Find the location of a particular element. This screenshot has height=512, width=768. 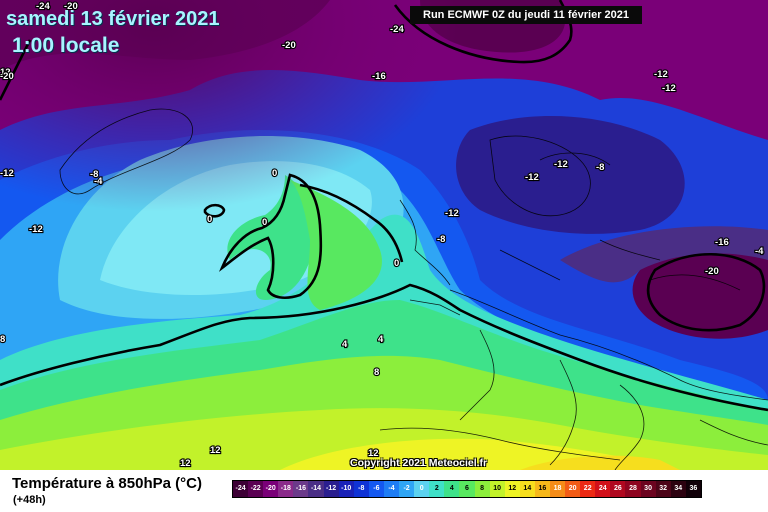

legend-tick-label: 36 is located at coordinates (693, 488).